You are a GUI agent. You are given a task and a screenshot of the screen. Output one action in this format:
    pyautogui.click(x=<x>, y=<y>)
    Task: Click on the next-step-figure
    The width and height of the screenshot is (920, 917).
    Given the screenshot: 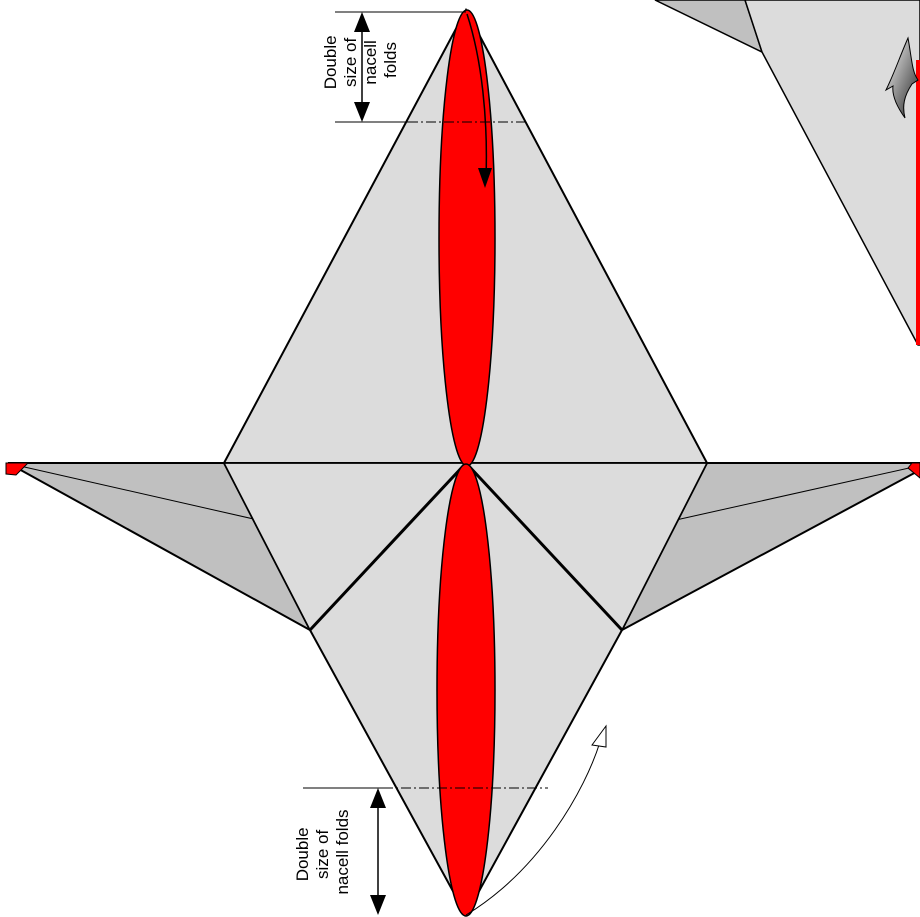 What is the action you would take?
    pyautogui.click(x=787, y=173)
    